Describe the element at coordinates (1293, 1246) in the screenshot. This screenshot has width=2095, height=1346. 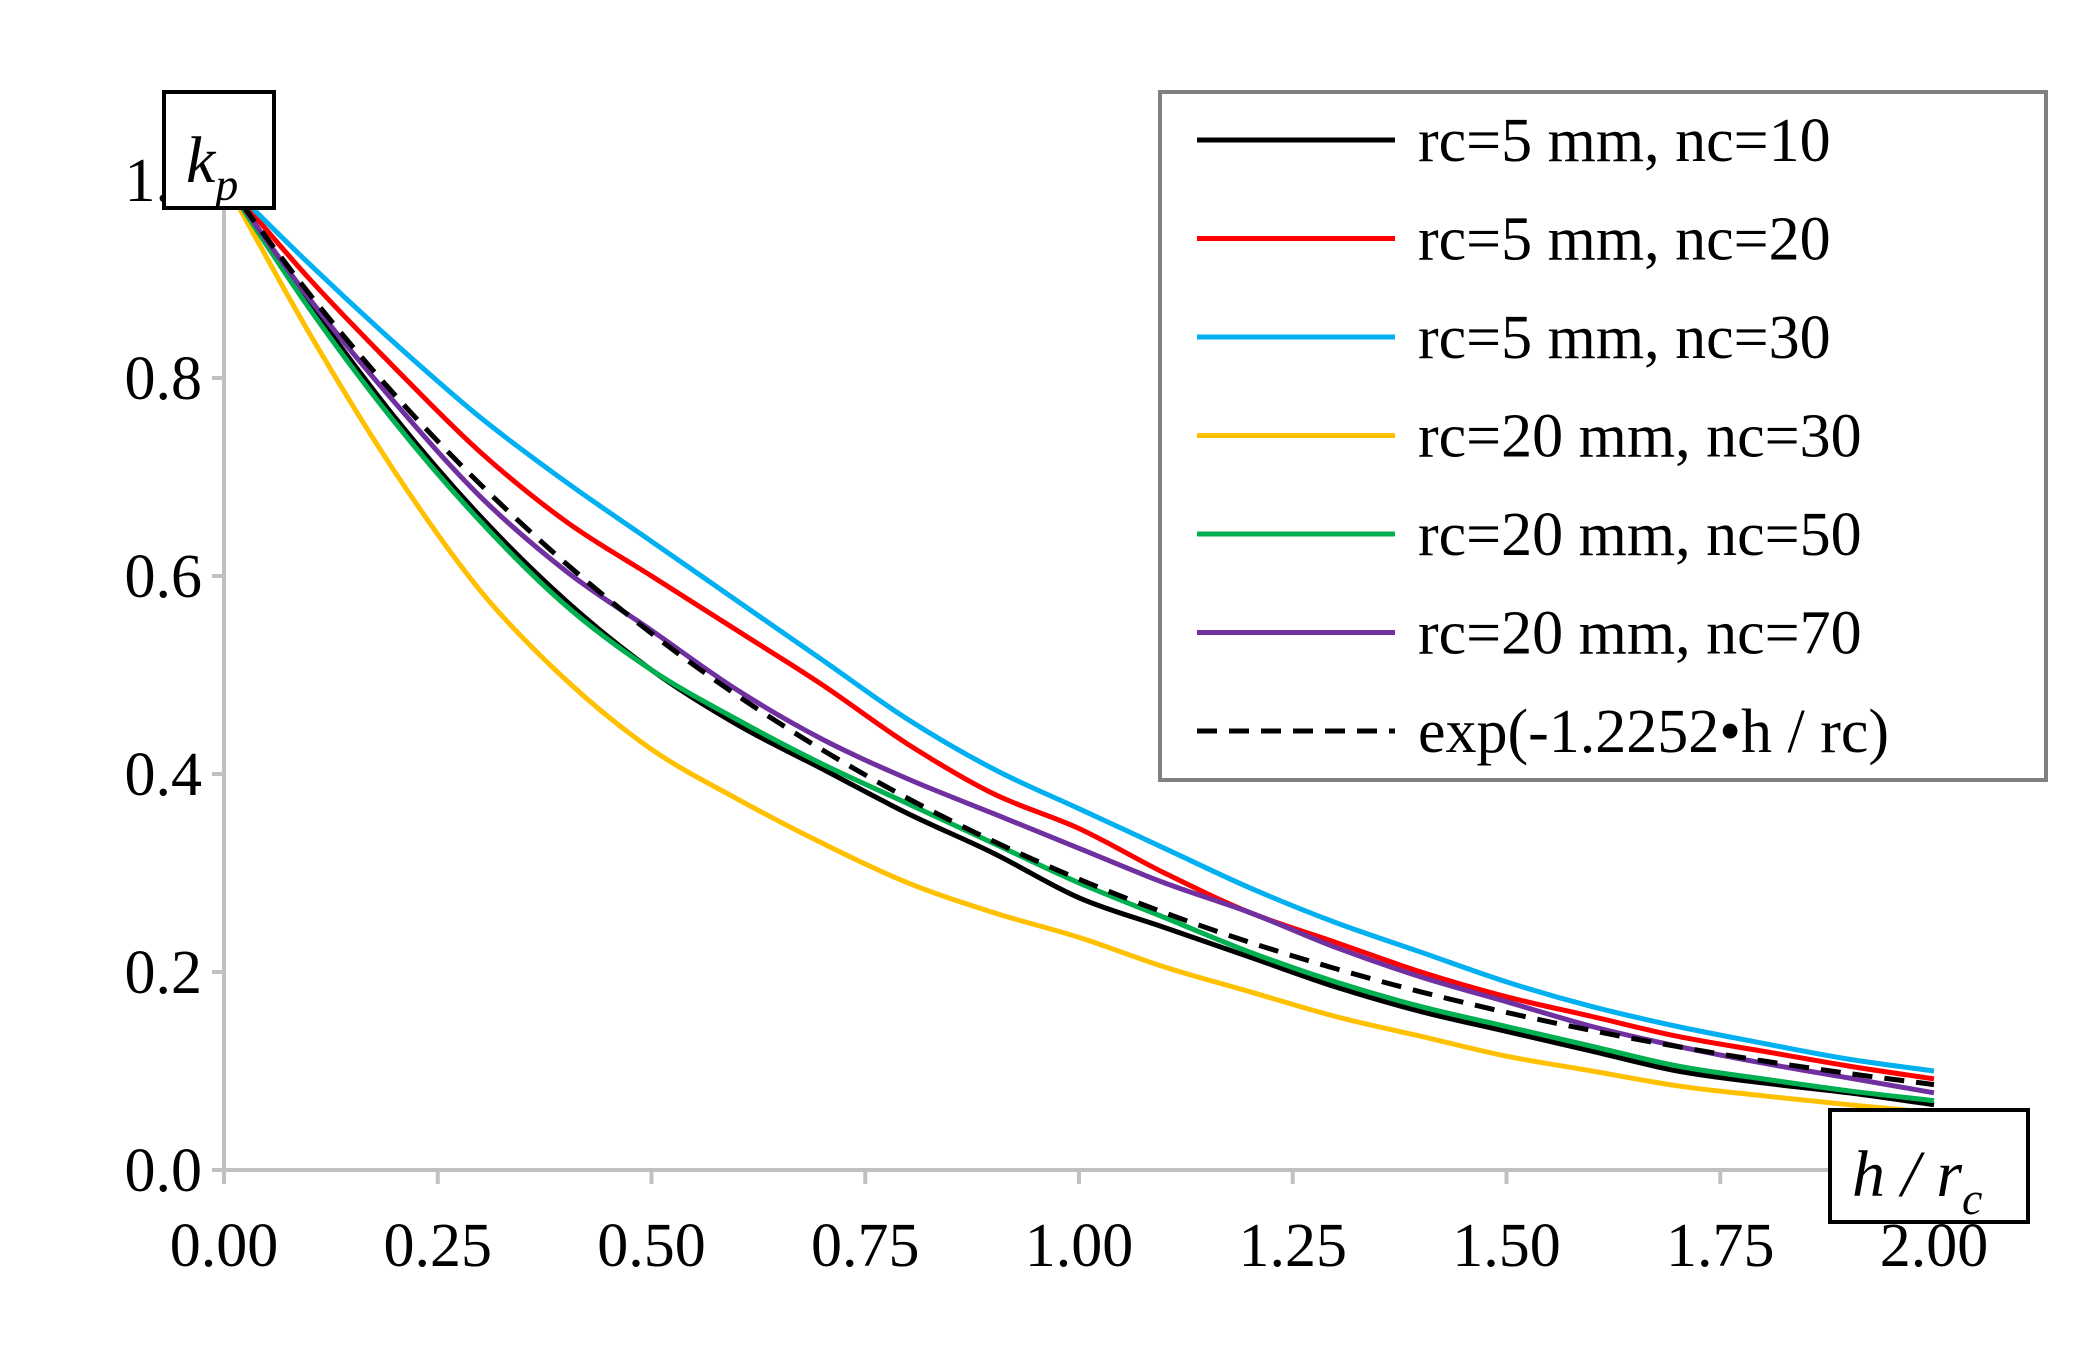
I see `x-tick-label: 1.25` at that location.